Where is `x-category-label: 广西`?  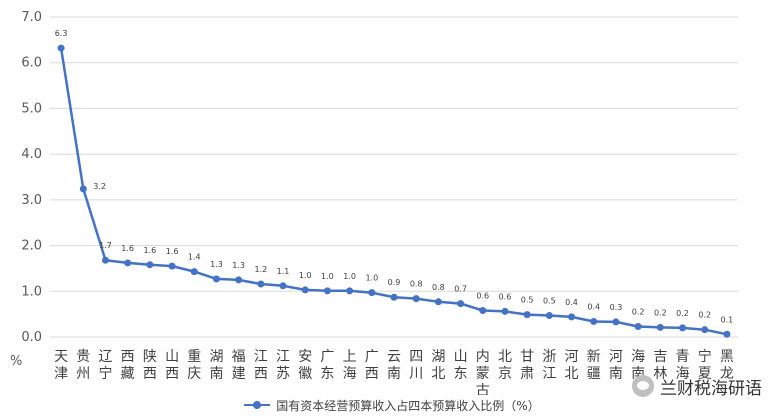 x-category-label: 广西 is located at coordinates (372, 365).